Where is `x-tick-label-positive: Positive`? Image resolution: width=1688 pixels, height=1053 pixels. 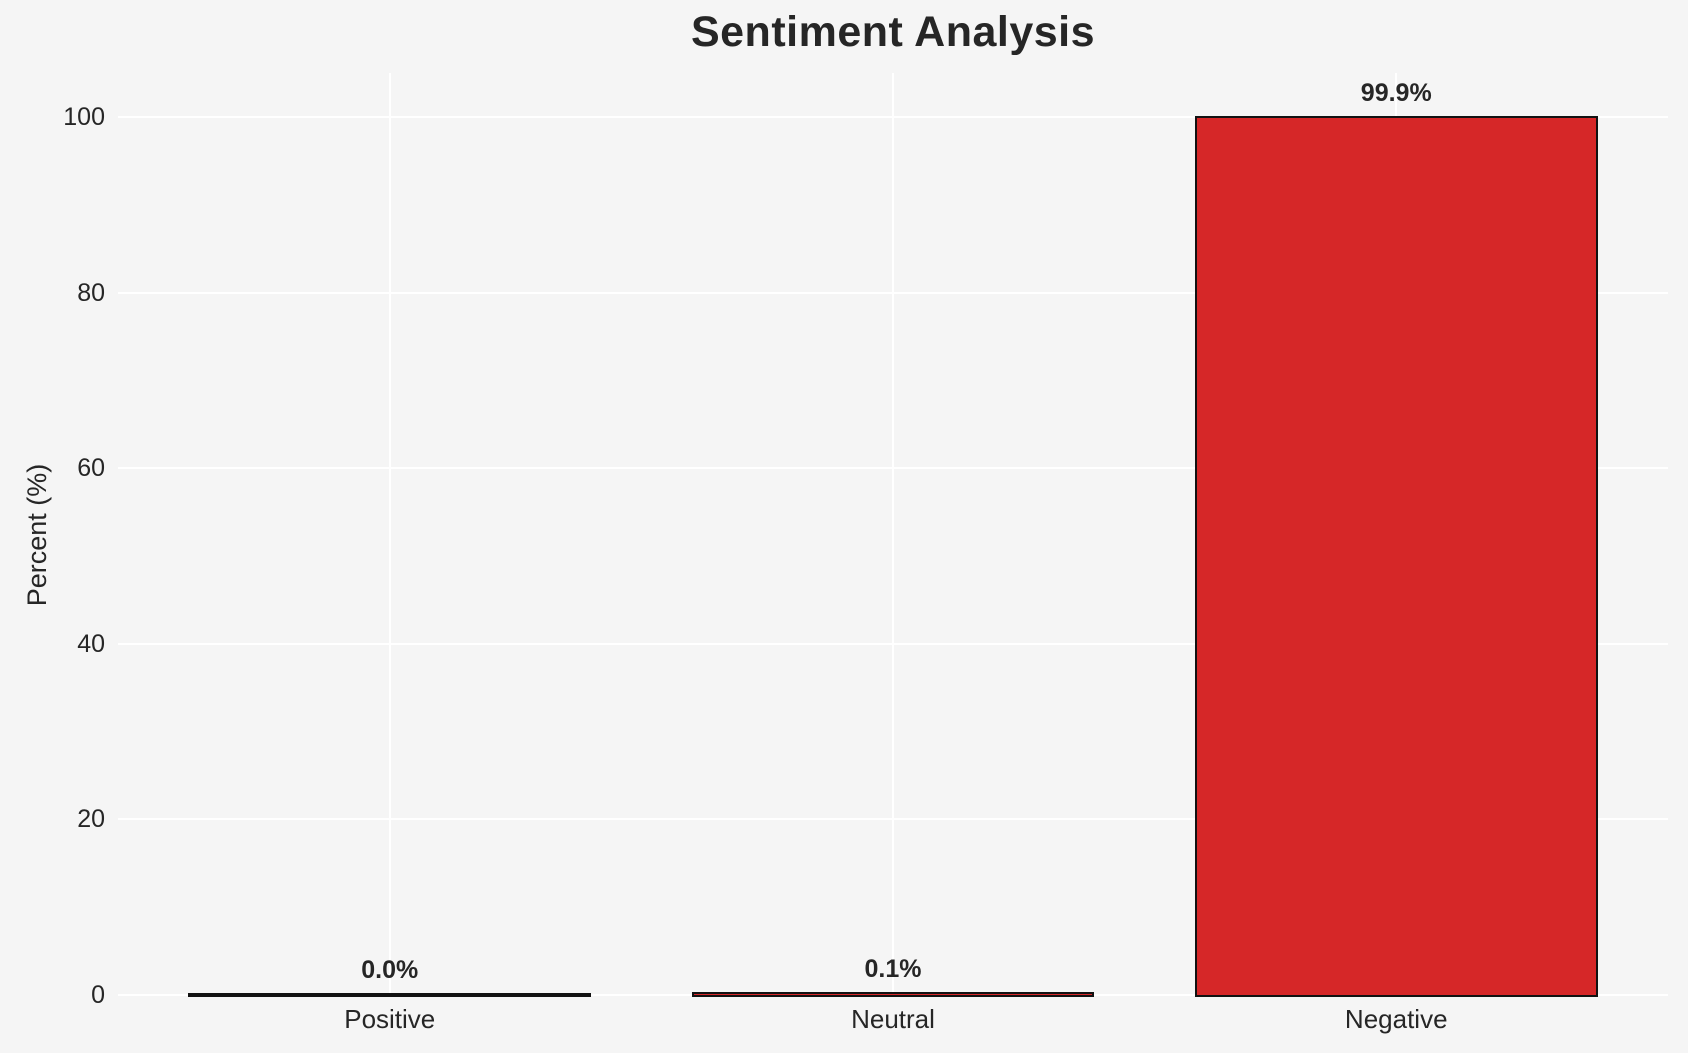 x-tick-label-positive: Positive is located at coordinates (390, 1019).